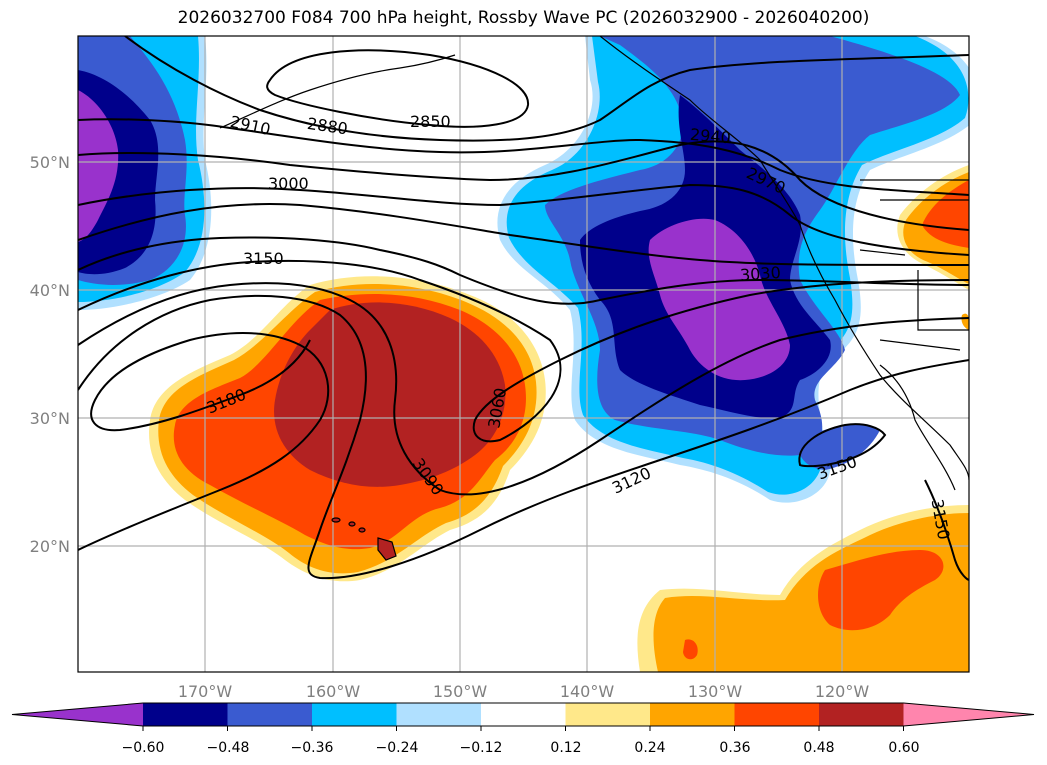 Image resolution: width=1047 pixels, height=765 pixels. I want to click on colorbar-tick-label: −0.12, so click(481, 748).